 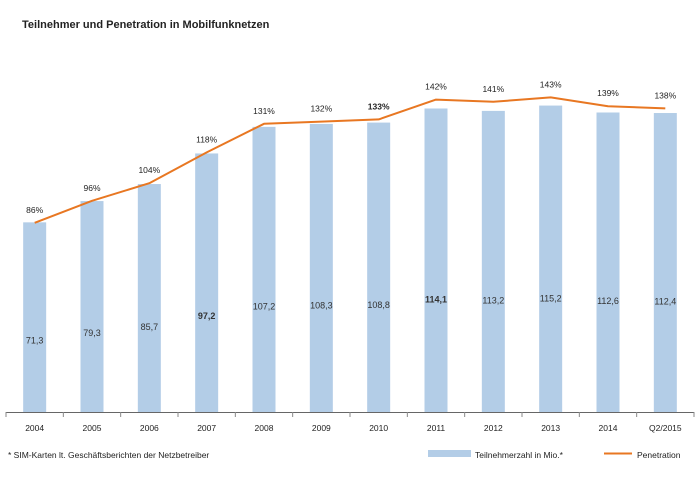 I want to click on bar-value-label: 112,6, so click(x=608, y=301).